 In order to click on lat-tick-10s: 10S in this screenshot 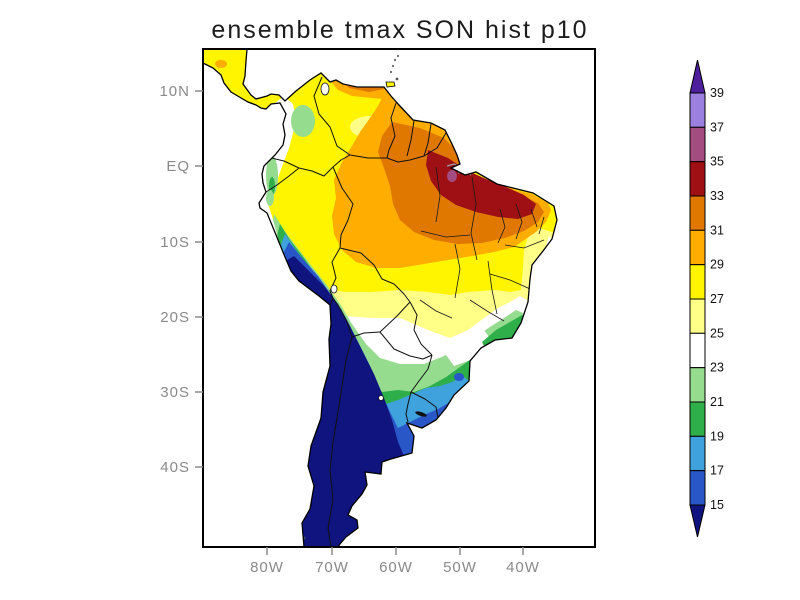, I will do `click(175, 242)`.